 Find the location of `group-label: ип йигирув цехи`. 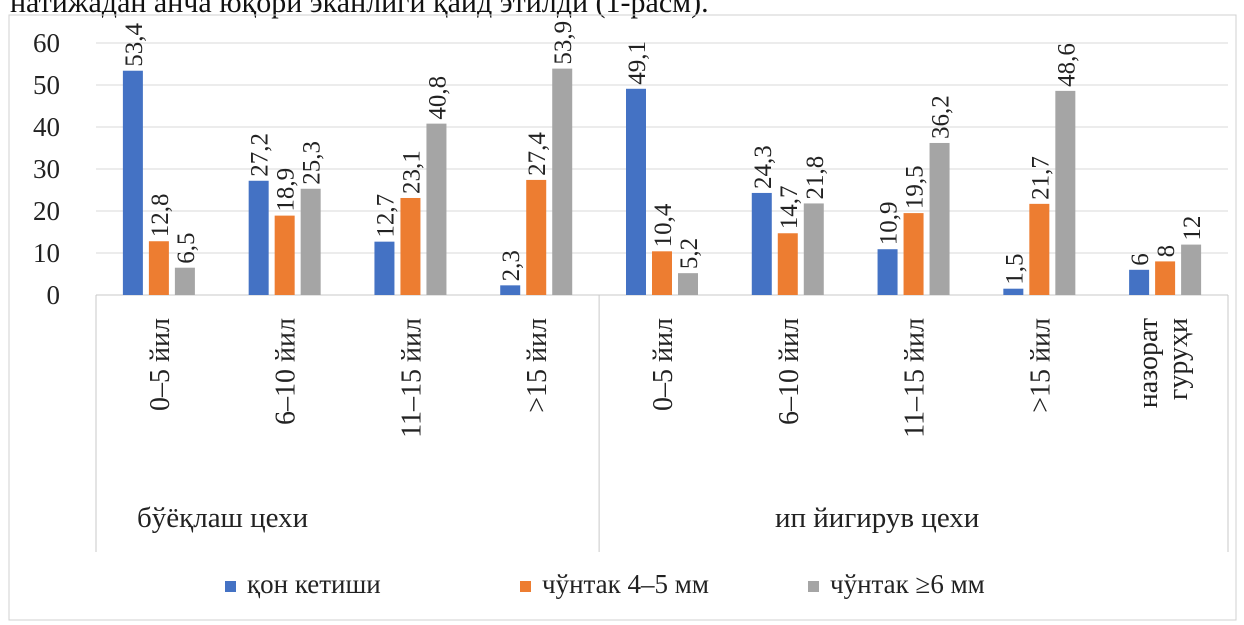

group-label: ип йигирув цехи is located at coordinates (877, 518).